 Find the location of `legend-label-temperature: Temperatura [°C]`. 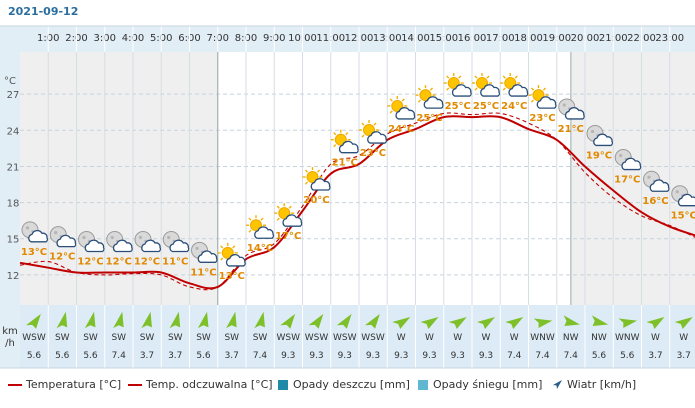

legend-label-temperature: Temperatura [°C] is located at coordinates (74, 384).